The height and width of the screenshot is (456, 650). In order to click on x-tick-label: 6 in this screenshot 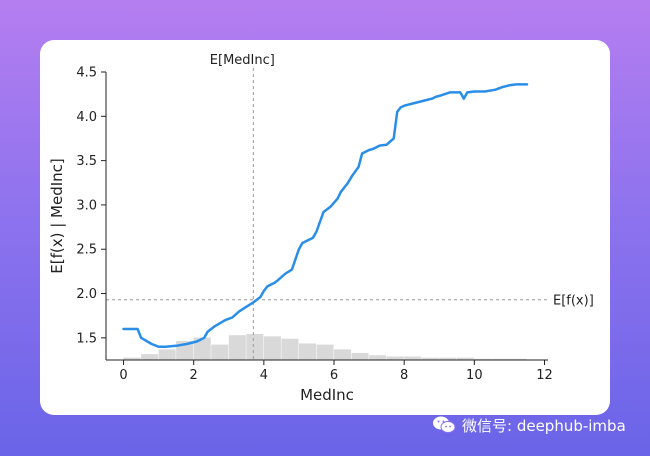, I will do `click(334, 375)`.